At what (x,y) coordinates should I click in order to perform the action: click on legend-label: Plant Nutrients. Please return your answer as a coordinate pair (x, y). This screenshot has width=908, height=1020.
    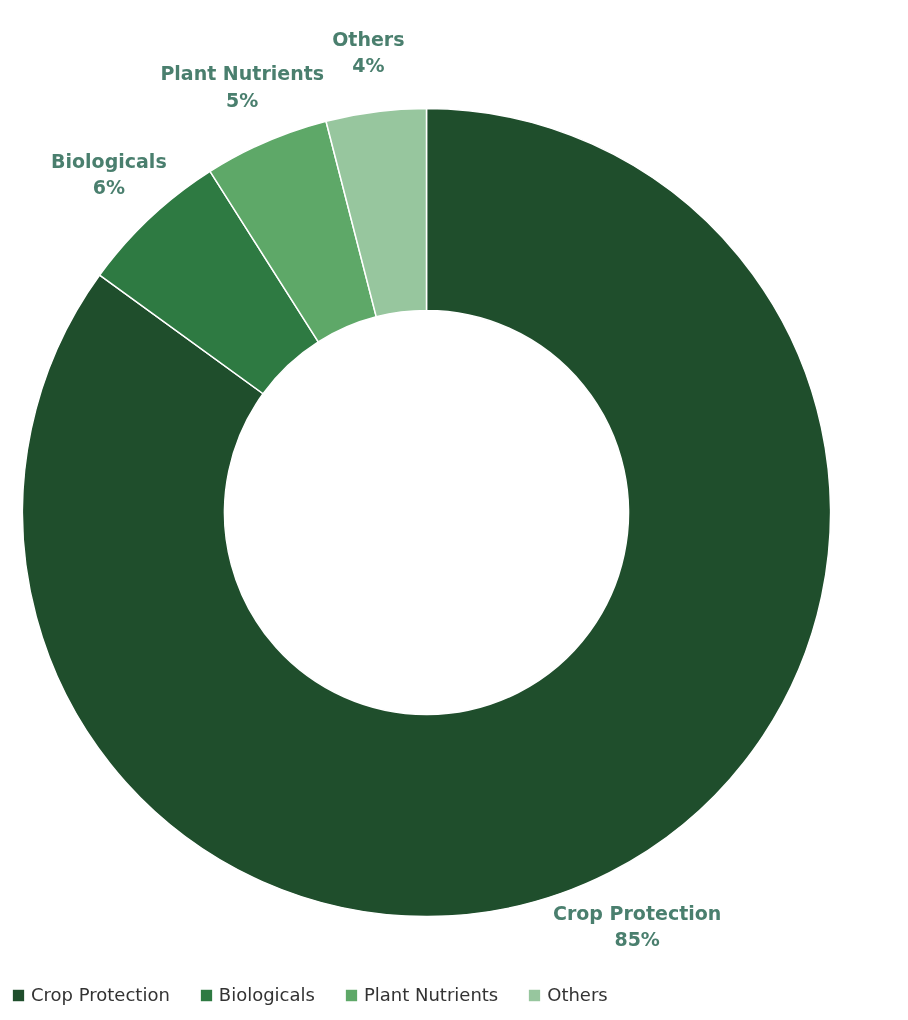
    Looking at the image, I should click on (431, 994).